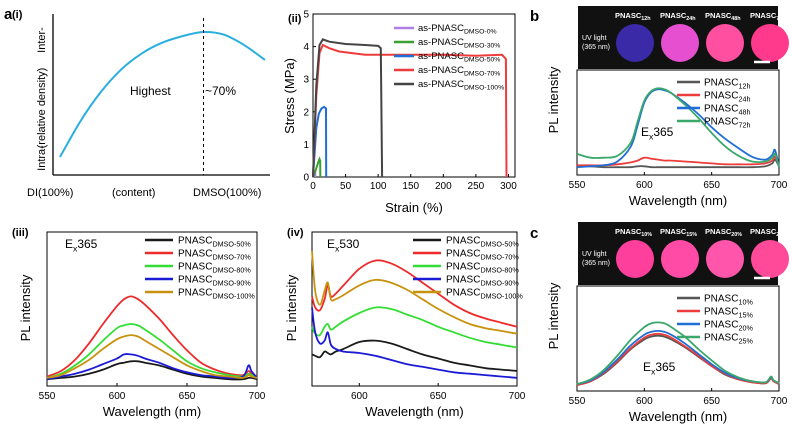 This screenshot has width=792, height=431. I want to click on density-curve, so click(162, 94).